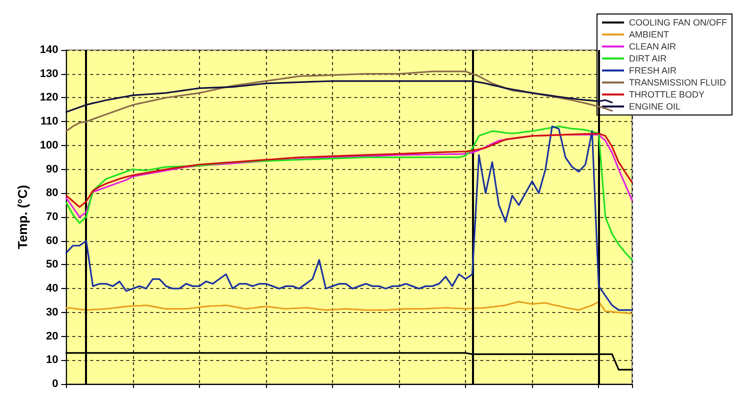  What do you see at coordinates (677, 83) in the screenshot?
I see `legend-label: TRANSMISSION FLUID` at bounding box center [677, 83].